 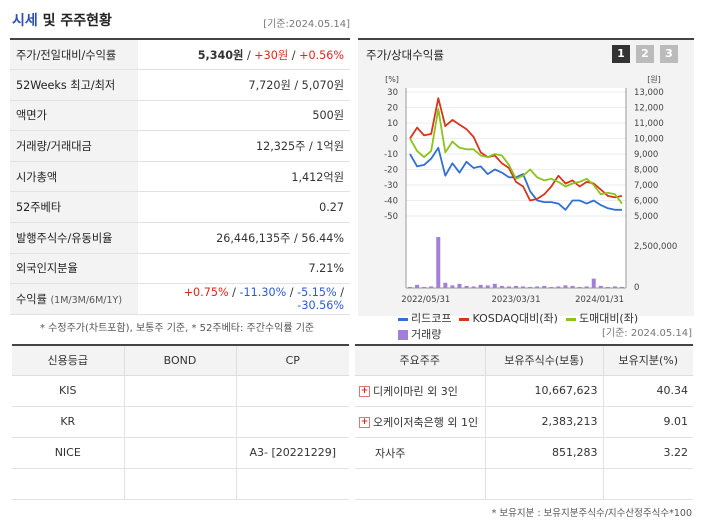 I want to click on shares-held, so click(x=543, y=484).